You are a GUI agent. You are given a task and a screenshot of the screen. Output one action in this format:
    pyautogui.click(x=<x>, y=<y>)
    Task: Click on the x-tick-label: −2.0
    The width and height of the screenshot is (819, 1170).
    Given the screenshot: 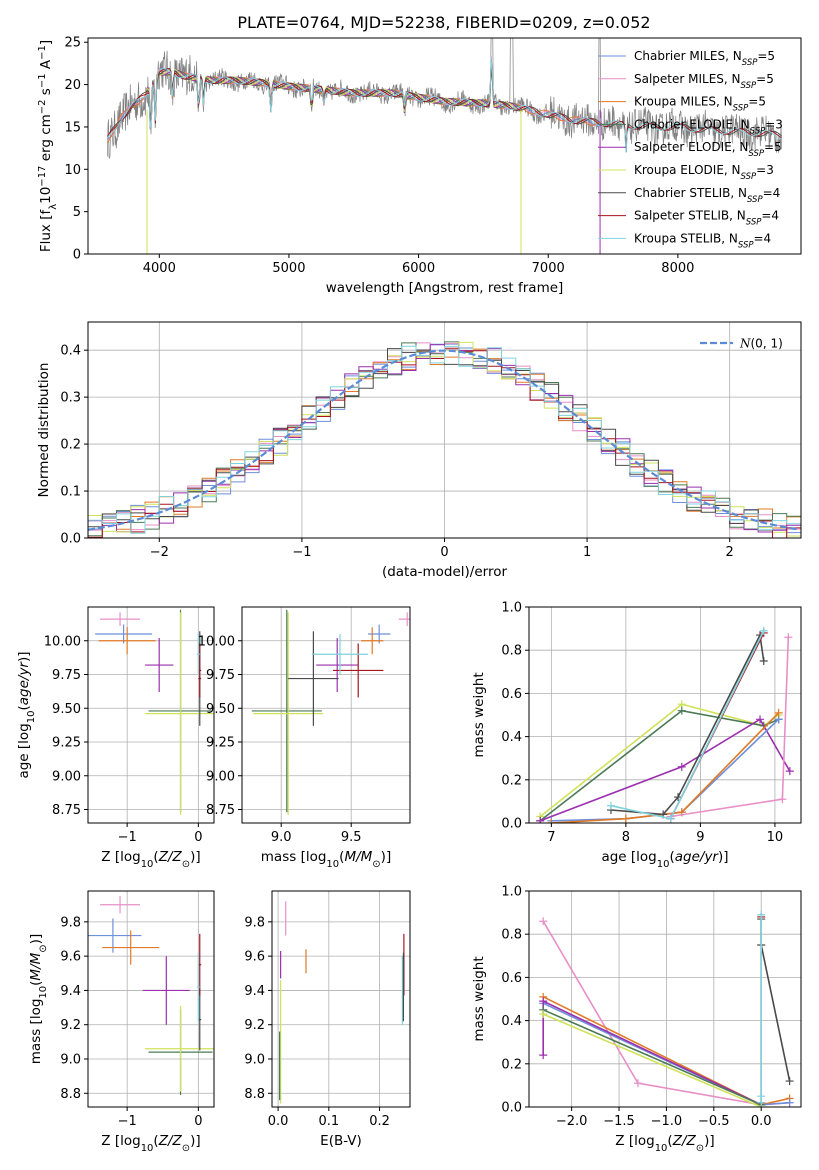 What is the action you would take?
    pyautogui.click(x=572, y=1121)
    